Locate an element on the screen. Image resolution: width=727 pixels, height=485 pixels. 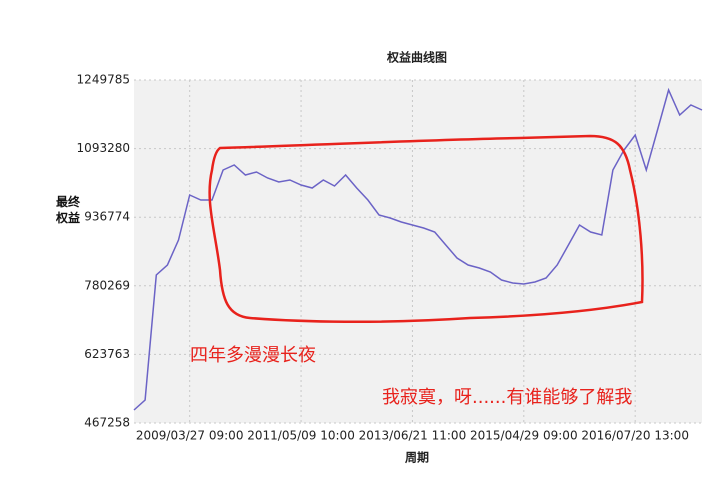
y-tick-label: 780269 is located at coordinates (107, 285).